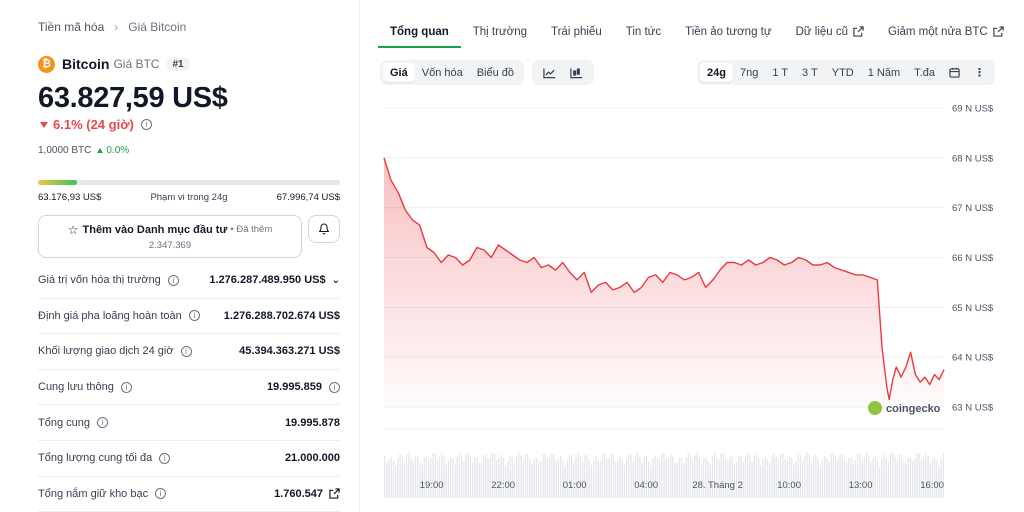 The height and width of the screenshot is (512, 1024). Describe the element at coordinates (495, 72) in the screenshot. I see `metric-option: Biểu đồ` at that location.